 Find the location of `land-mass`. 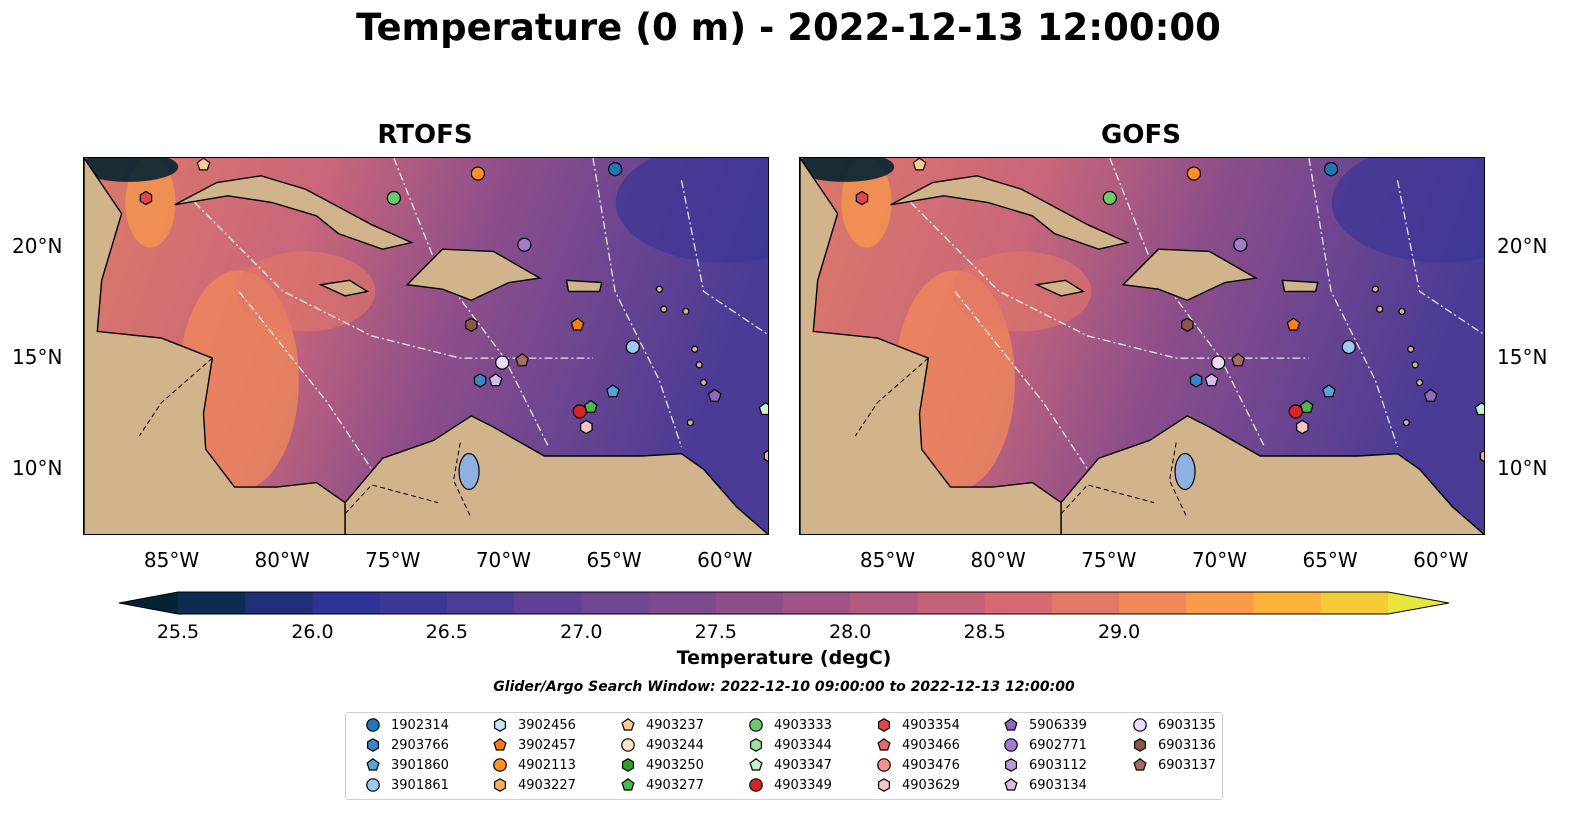

land-mass is located at coordinates (294, 212).